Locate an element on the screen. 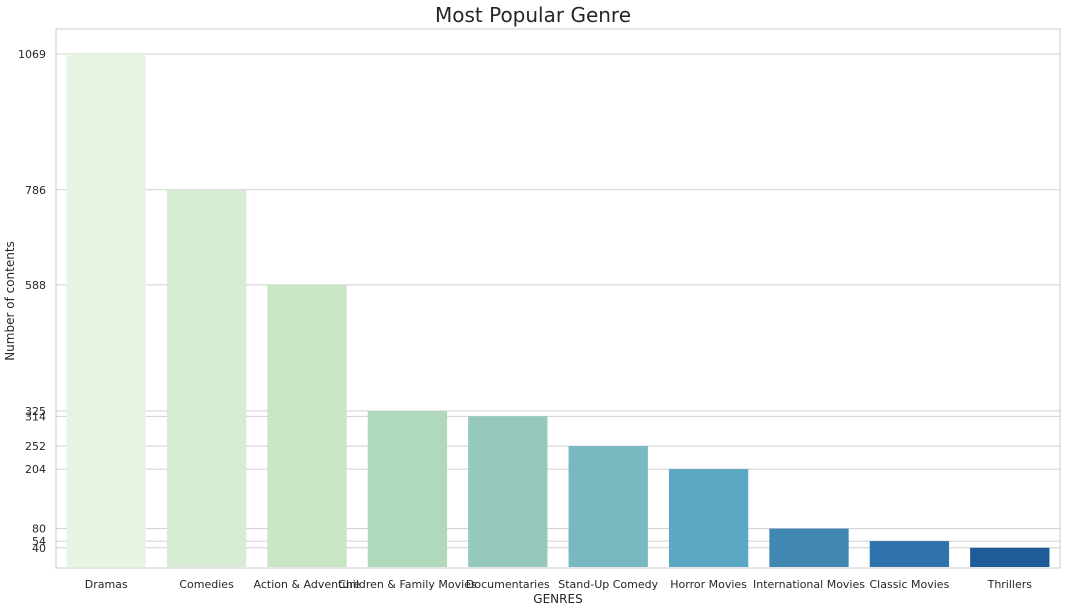 Image resolution: width=1066 pixels, height=612 pixels. x-tick-label: Classic Movies is located at coordinates (909, 584).